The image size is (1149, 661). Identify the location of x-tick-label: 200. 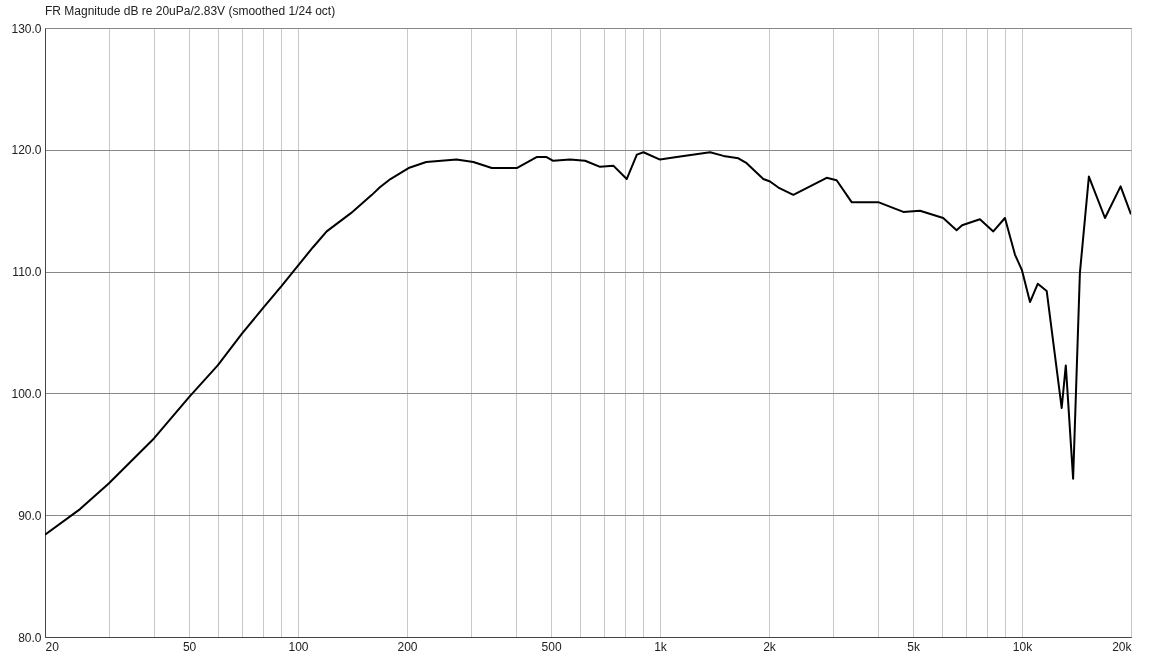
(407, 646).